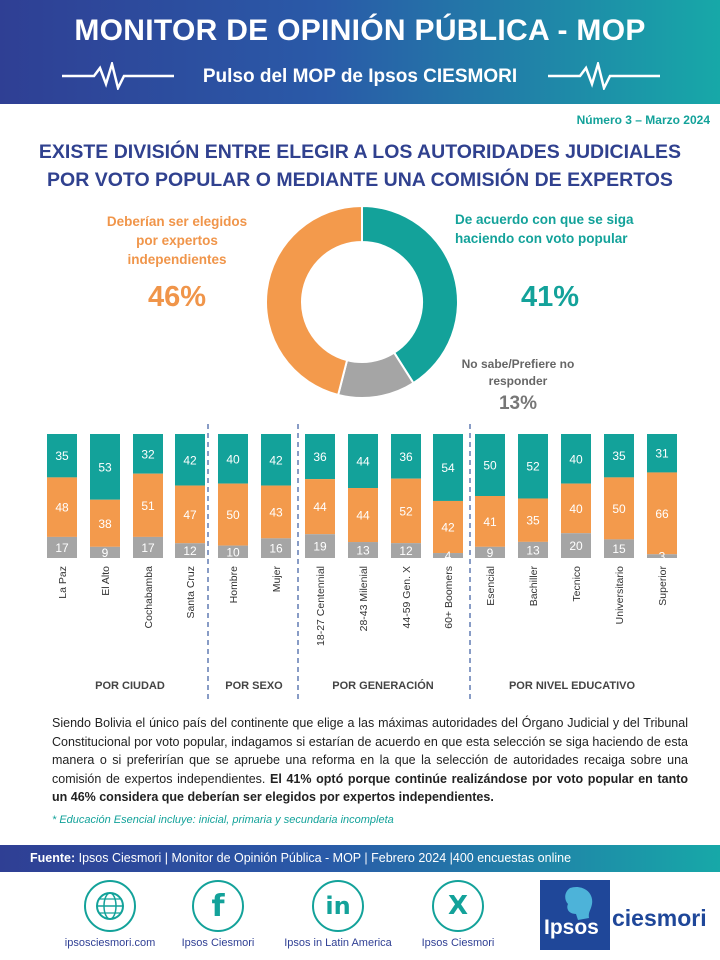 The height and width of the screenshot is (960, 720). Describe the element at coordinates (364, 598) in the screenshot. I see `category-label: 28-43 Milenial` at that location.